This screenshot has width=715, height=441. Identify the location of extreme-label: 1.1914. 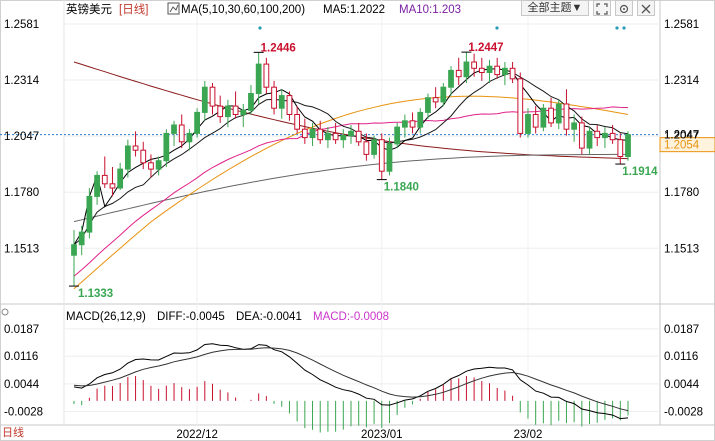
(640, 172).